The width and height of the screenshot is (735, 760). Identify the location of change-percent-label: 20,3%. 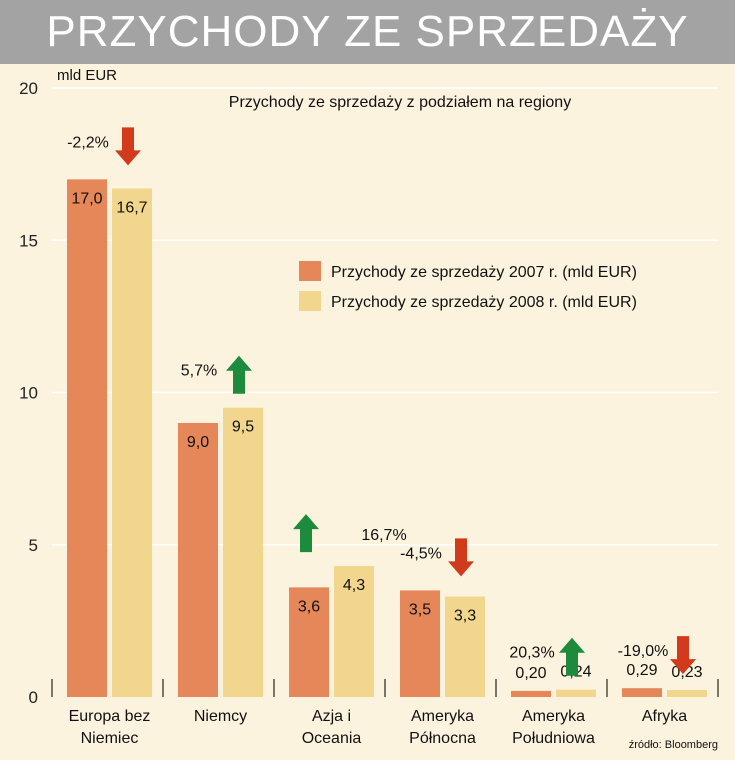
(531, 653).